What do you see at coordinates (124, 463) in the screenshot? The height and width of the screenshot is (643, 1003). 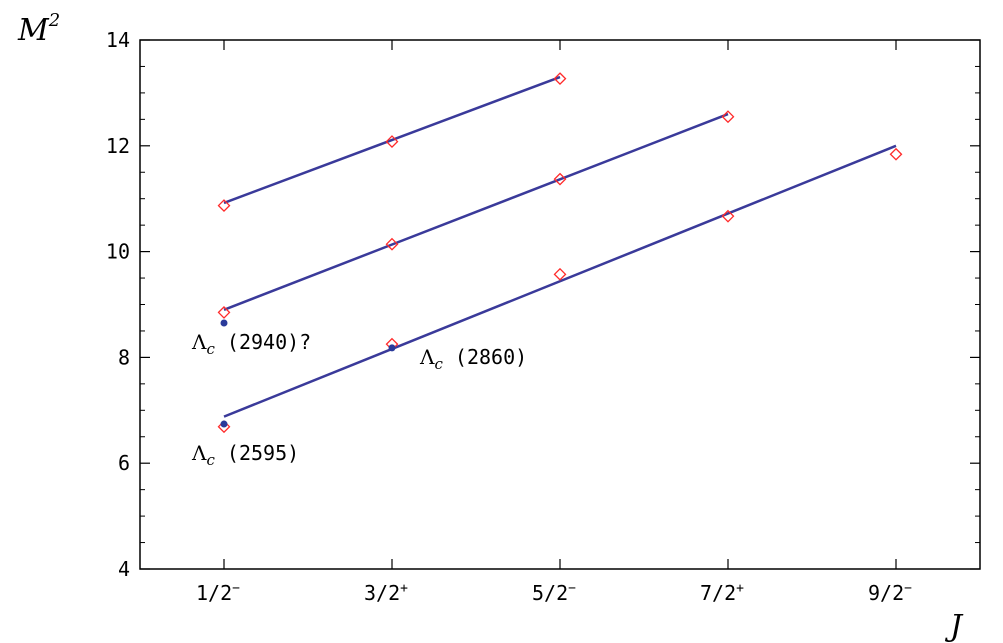 I see `y-tick-label: 6` at bounding box center [124, 463].